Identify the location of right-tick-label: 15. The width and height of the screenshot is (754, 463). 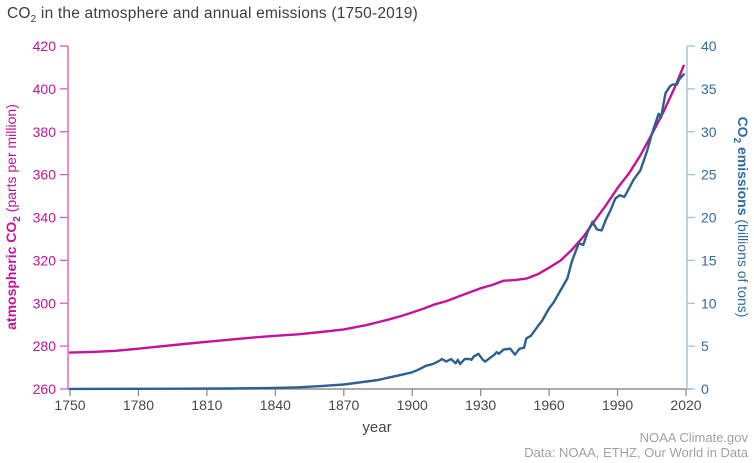
(709, 260).